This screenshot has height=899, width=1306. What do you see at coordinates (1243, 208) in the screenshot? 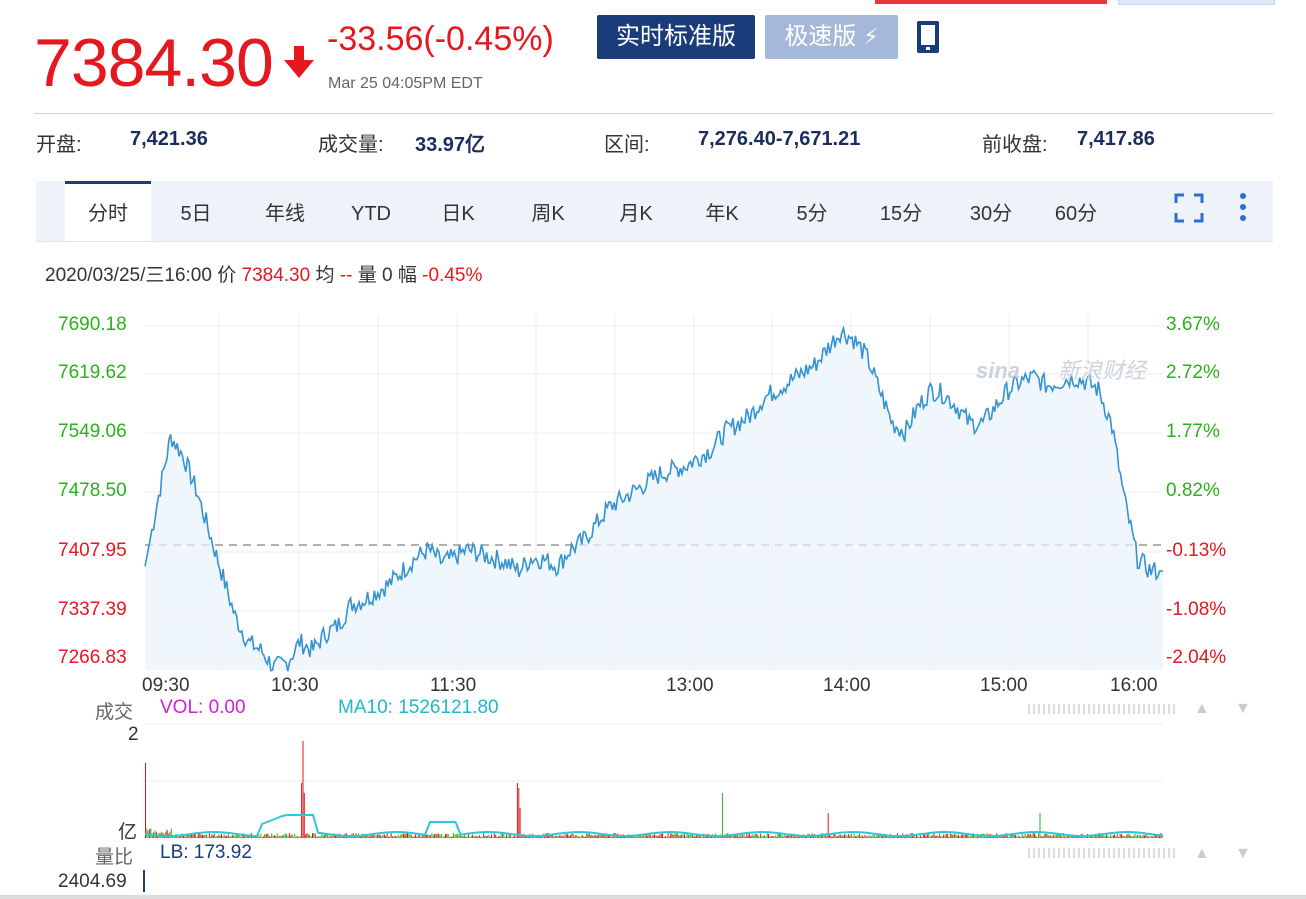
I see `more-menu-icon` at bounding box center [1243, 208].